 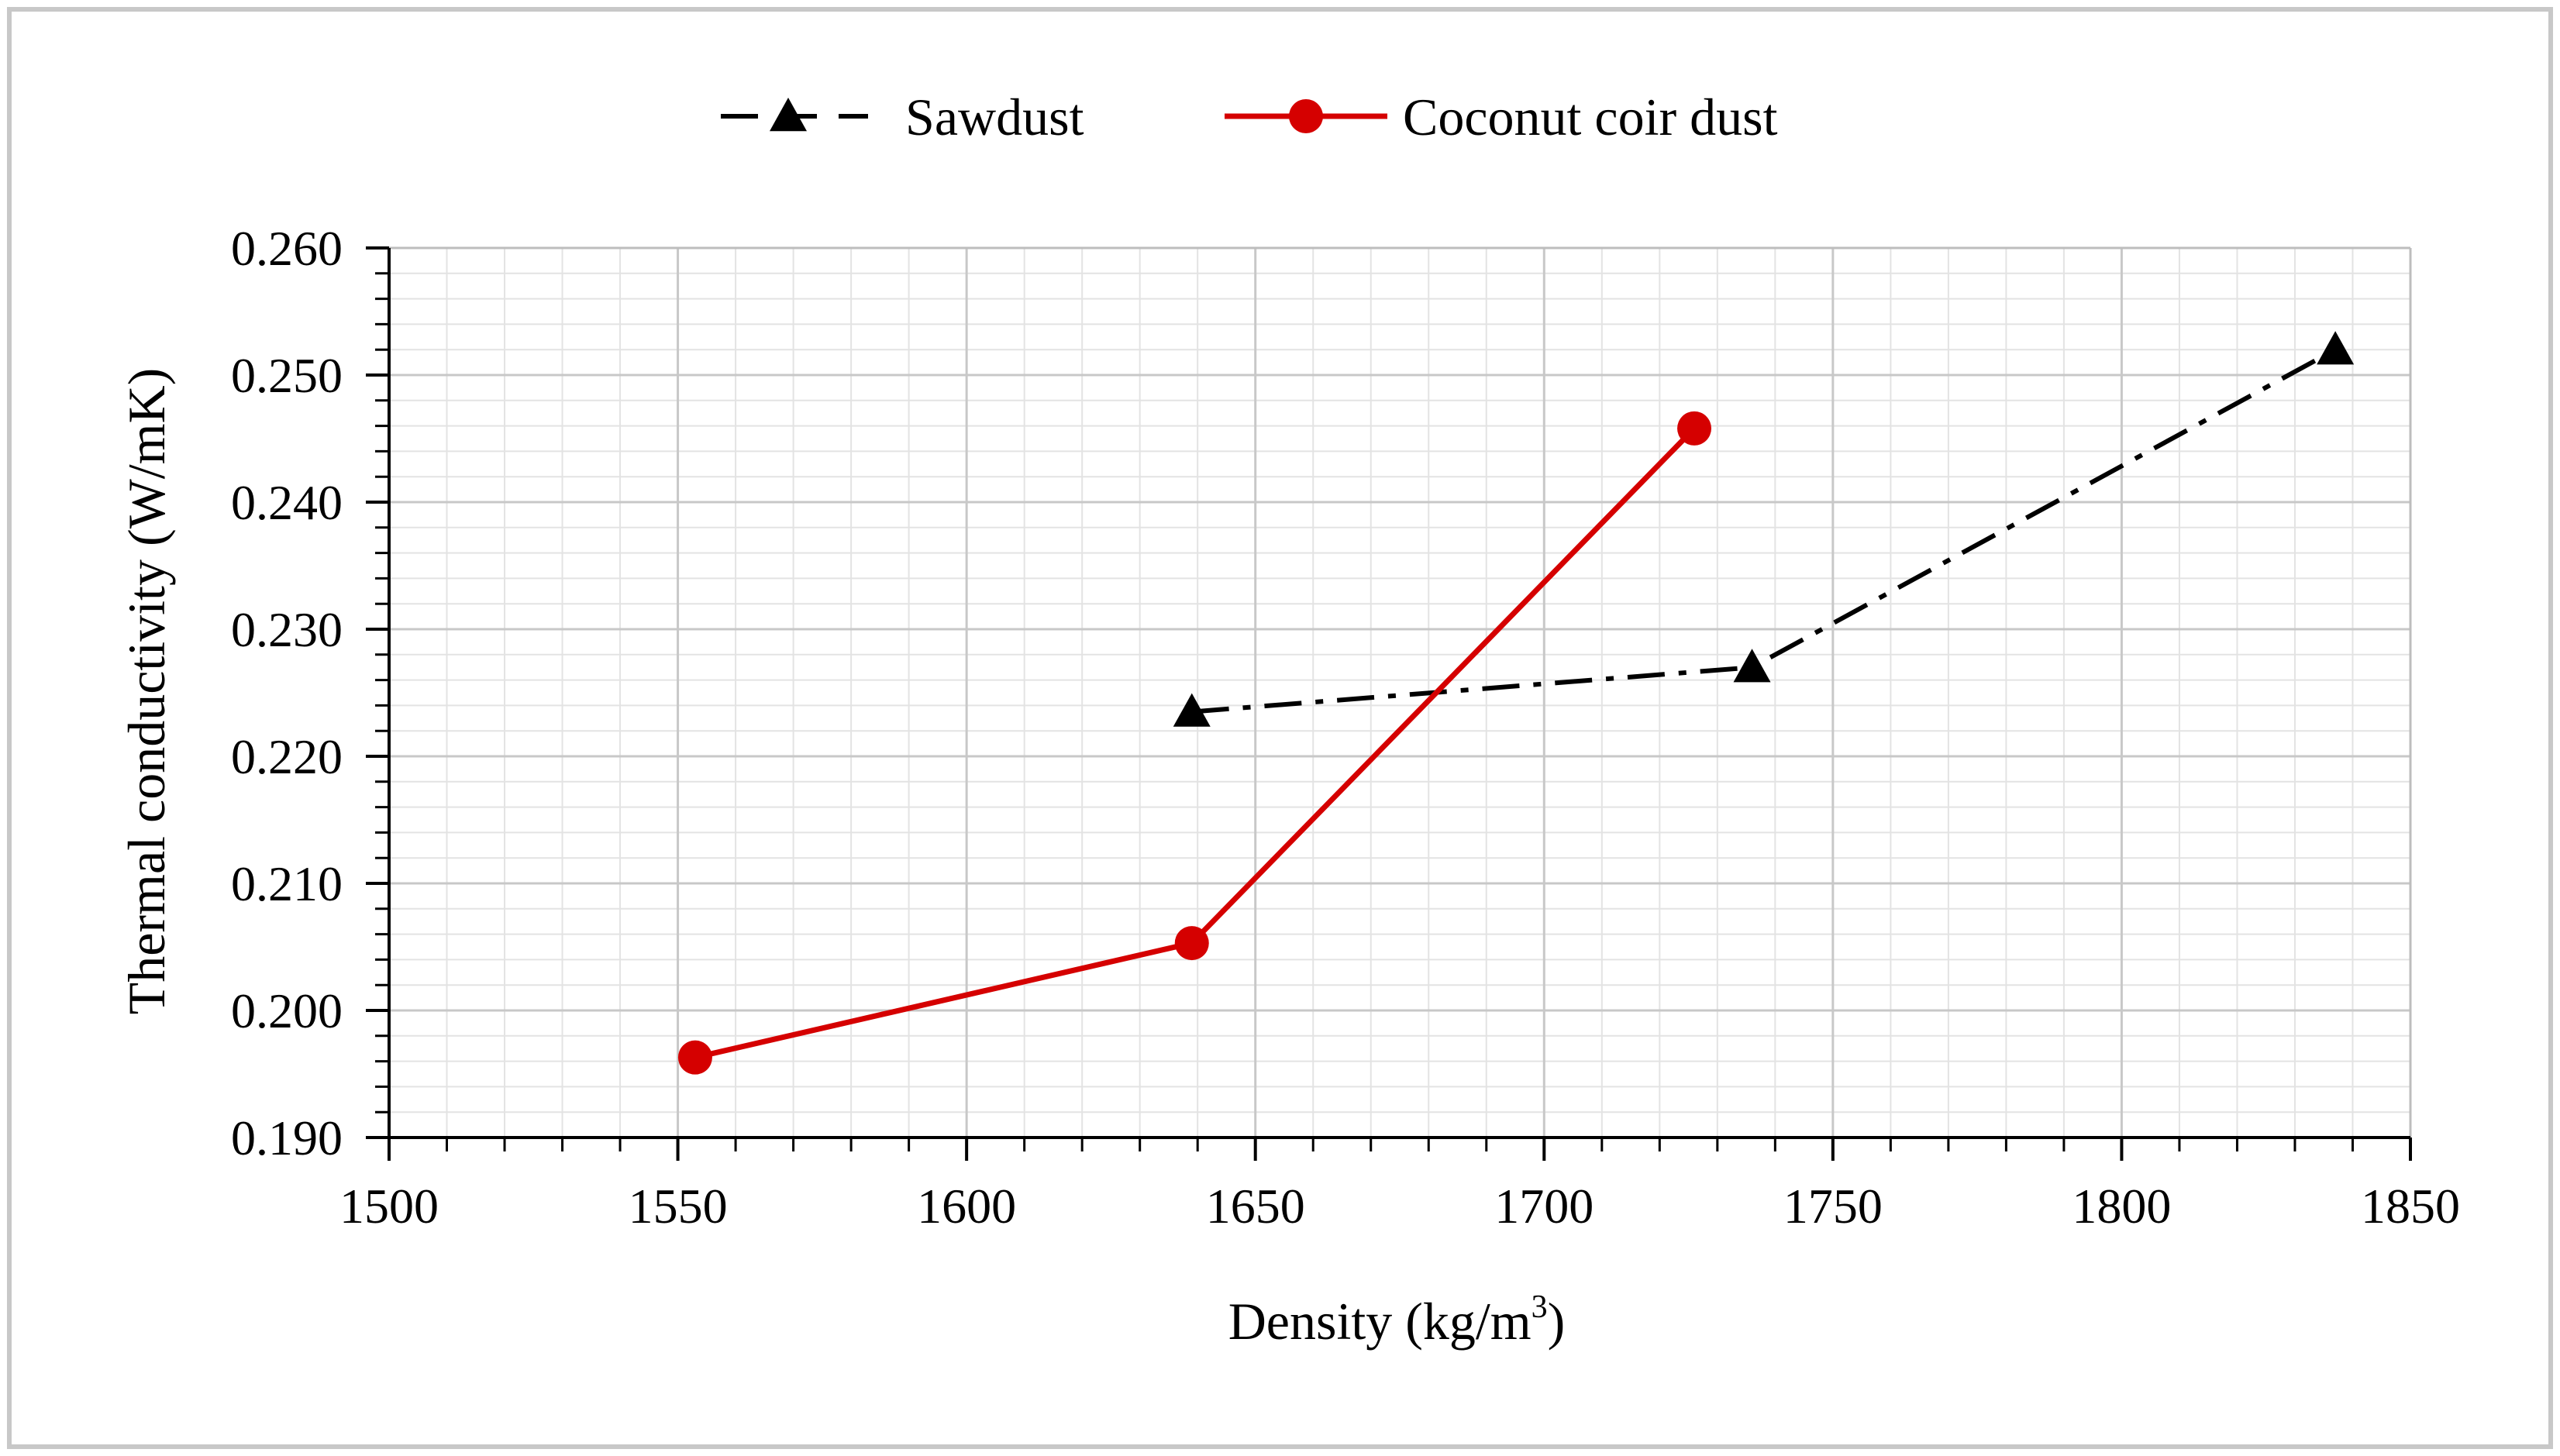 I want to click on y-tick-label: 0.250, so click(x=287, y=375).